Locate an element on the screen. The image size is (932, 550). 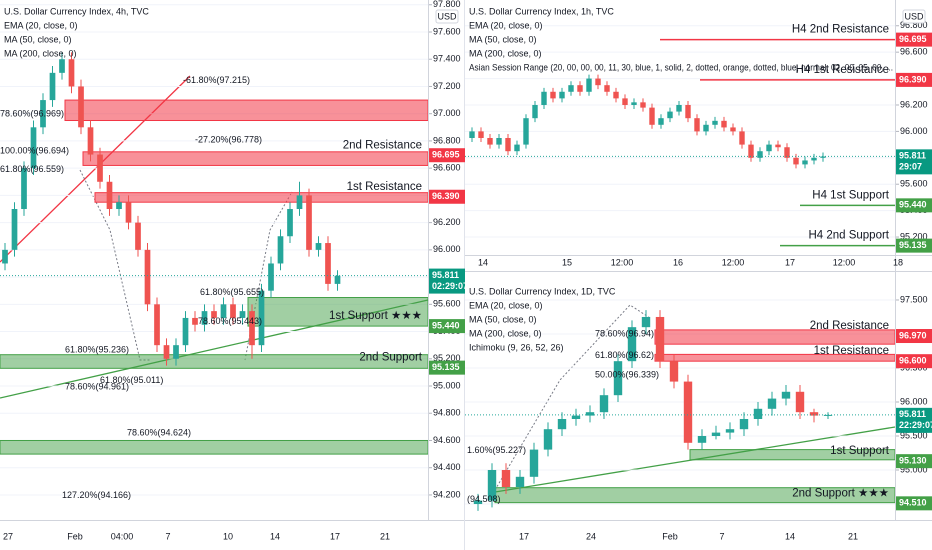
y-tick-label: 97.500 is located at coordinates (914, 299).